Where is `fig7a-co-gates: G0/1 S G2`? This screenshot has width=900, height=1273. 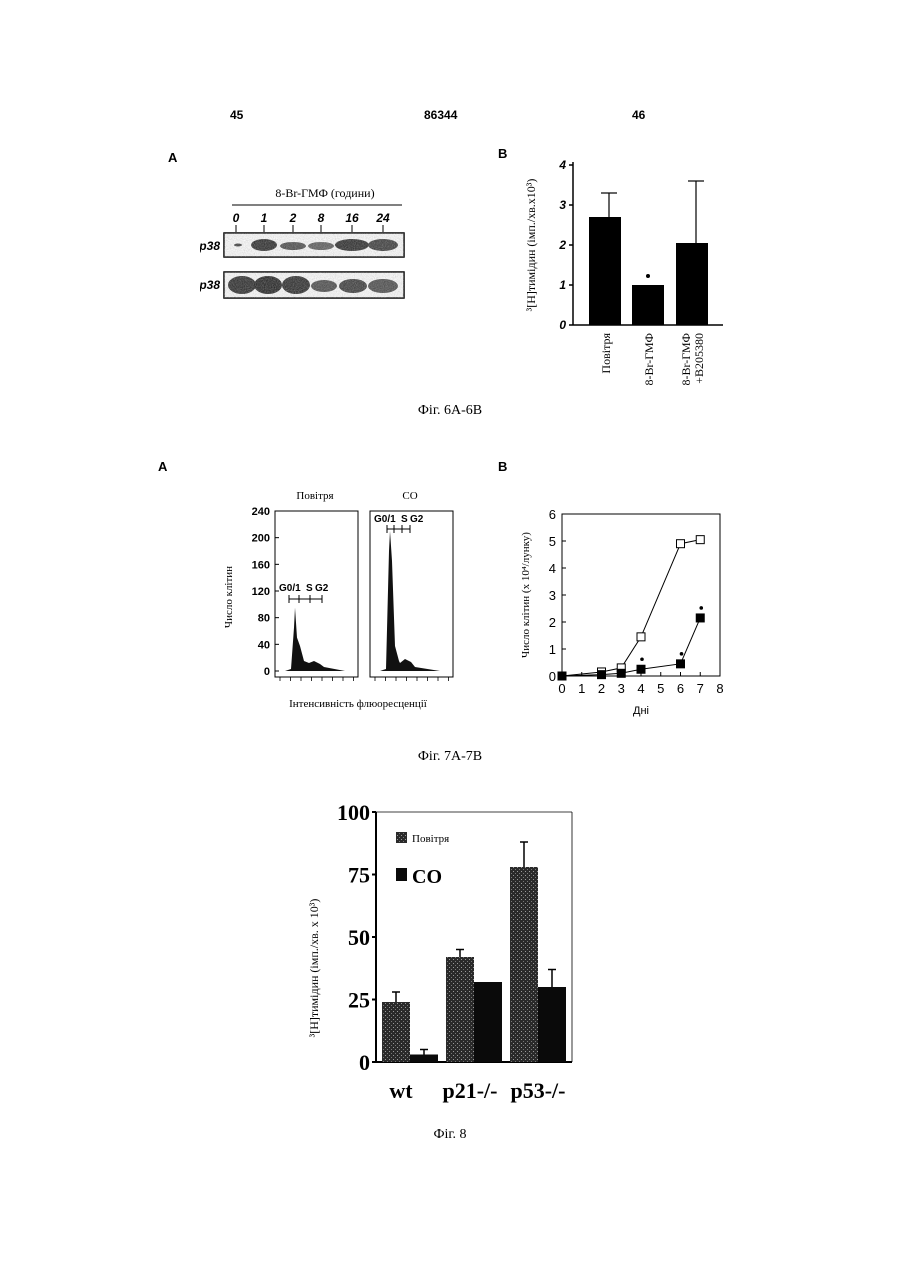 fig7a-co-gates: G0/1 S G2 is located at coordinates (399, 523).